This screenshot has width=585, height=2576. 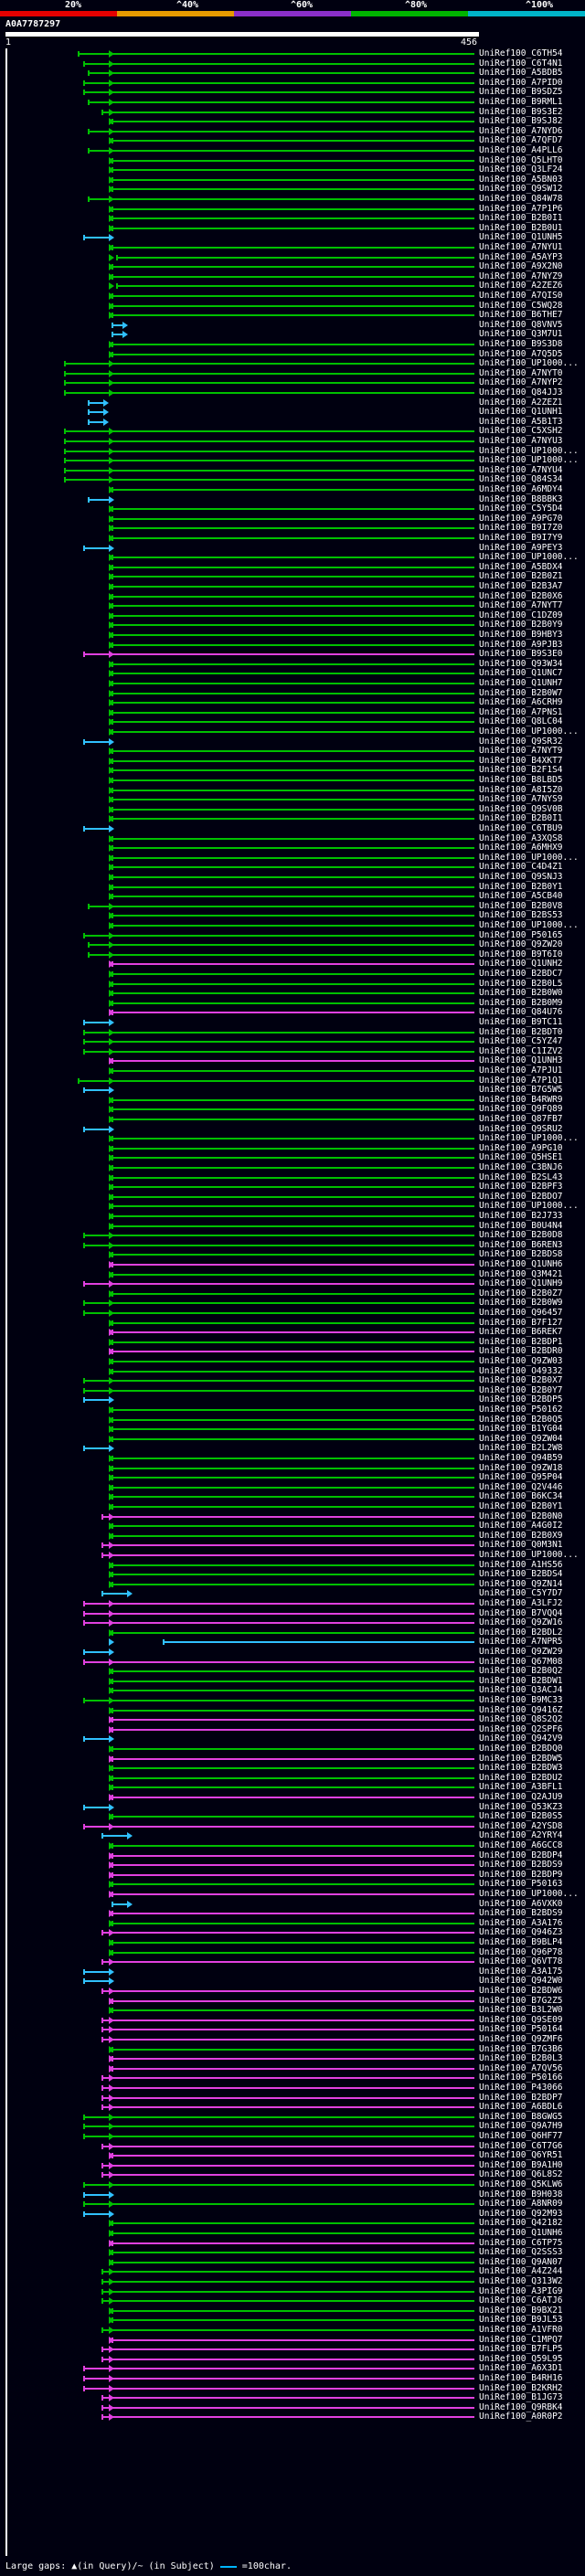 What do you see at coordinates (293, 1496) in the screenshot?
I see `hit-row: UniRef100_B6KC34` at bounding box center [293, 1496].